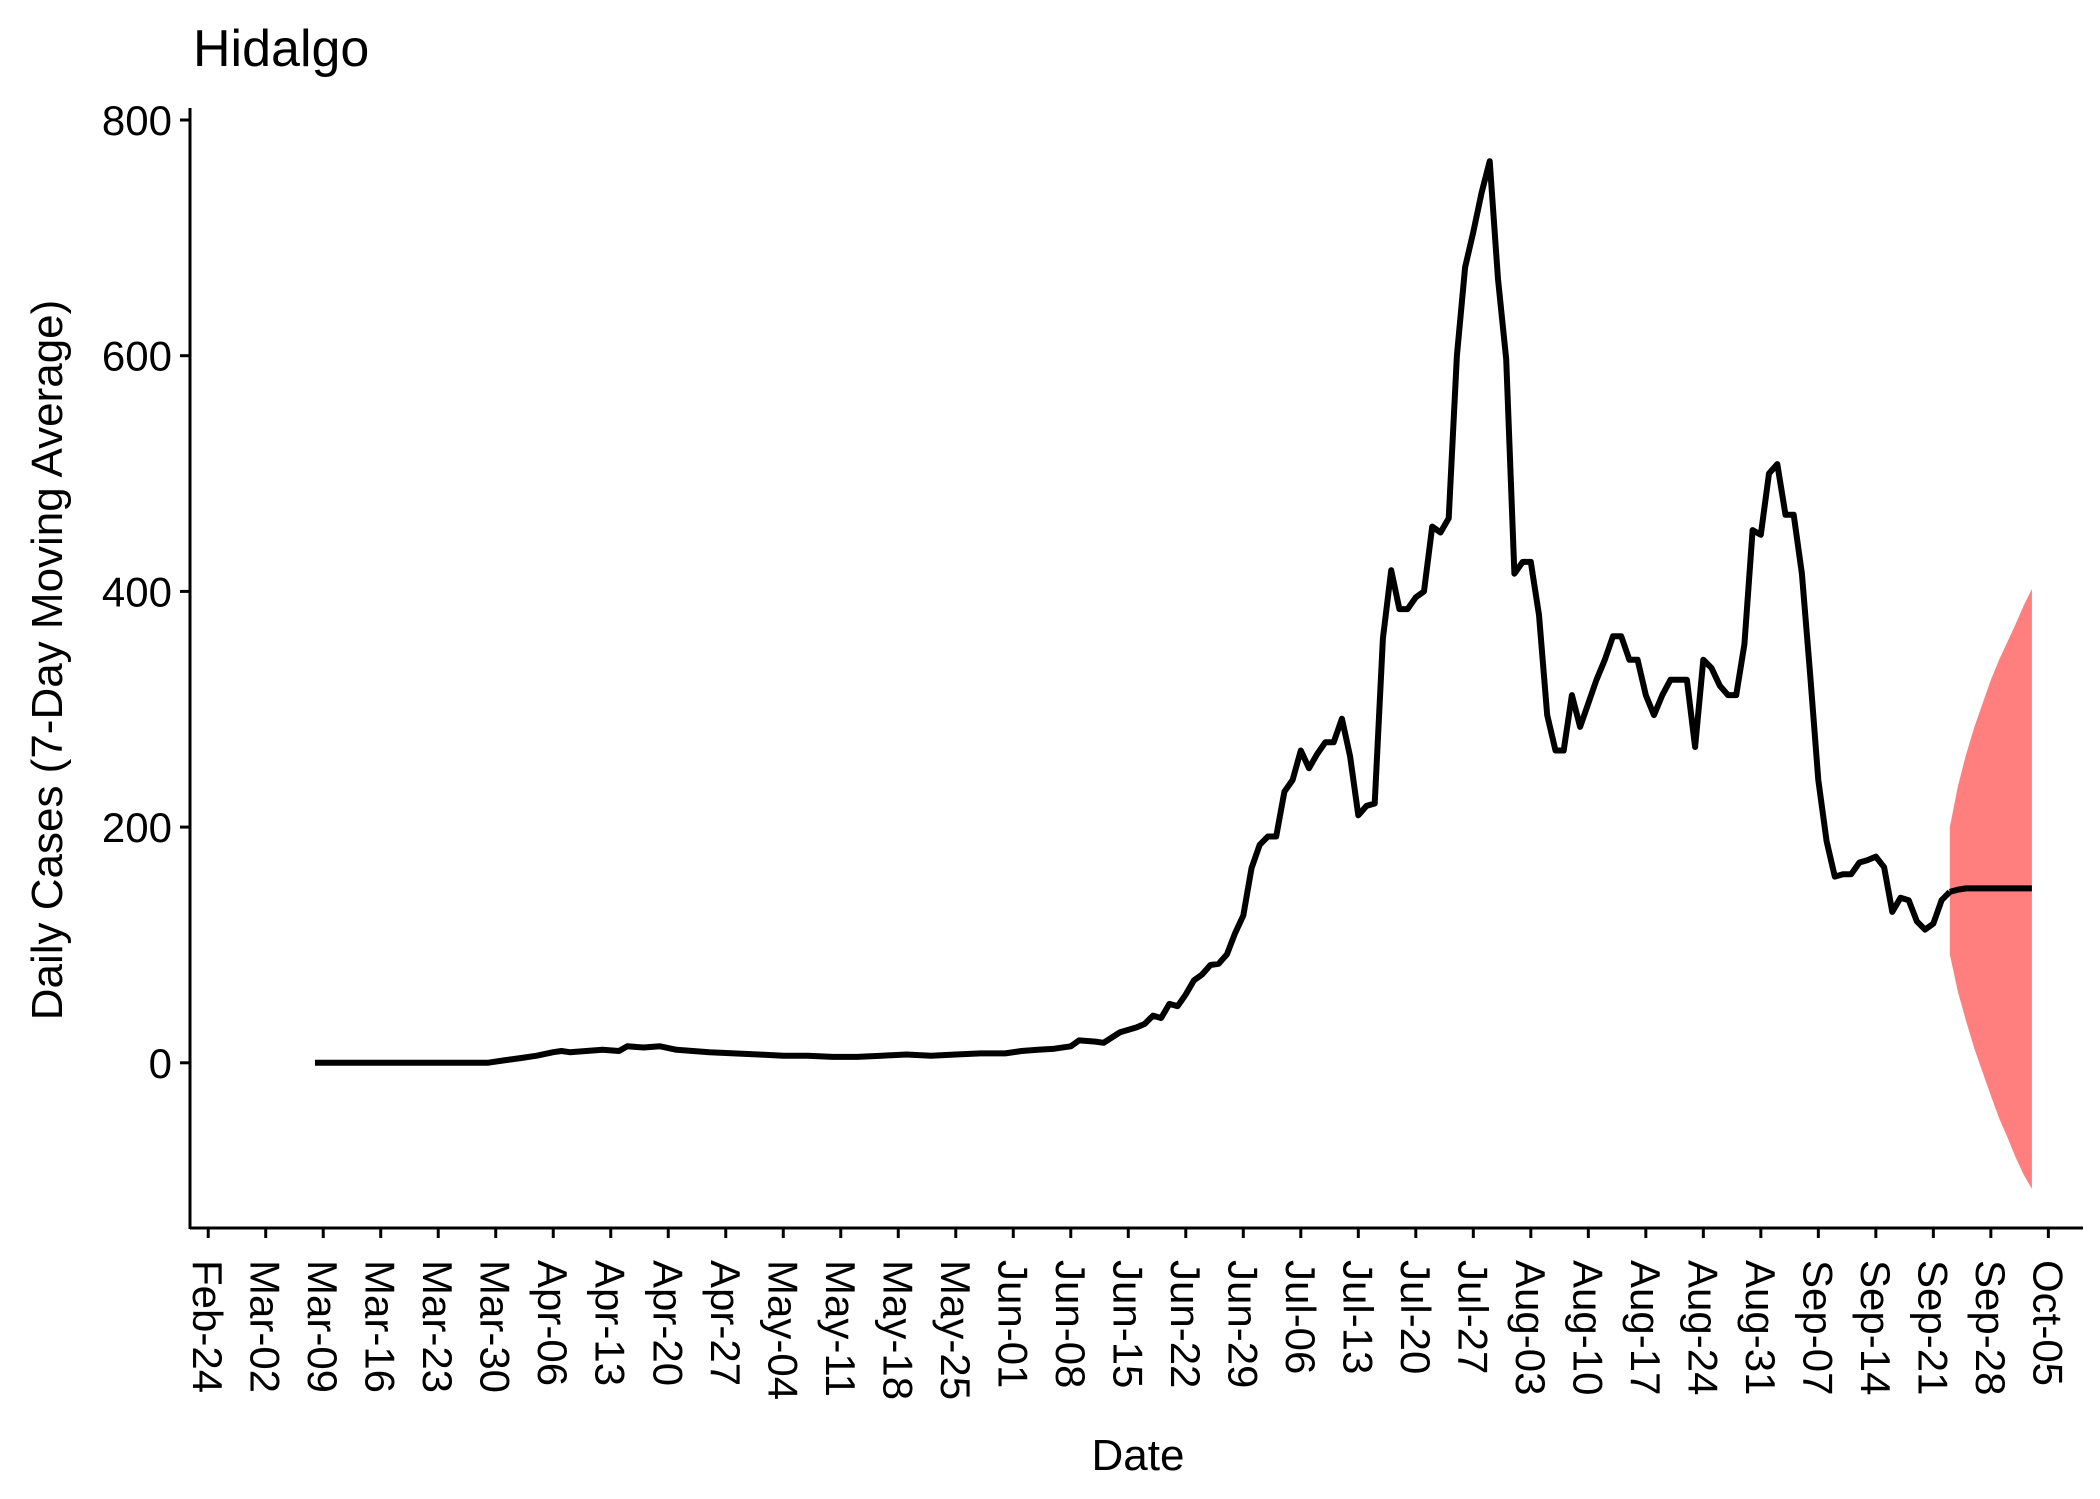  What do you see at coordinates (495, 1326) in the screenshot?
I see `x-tick-label: Mar-30` at bounding box center [495, 1326].